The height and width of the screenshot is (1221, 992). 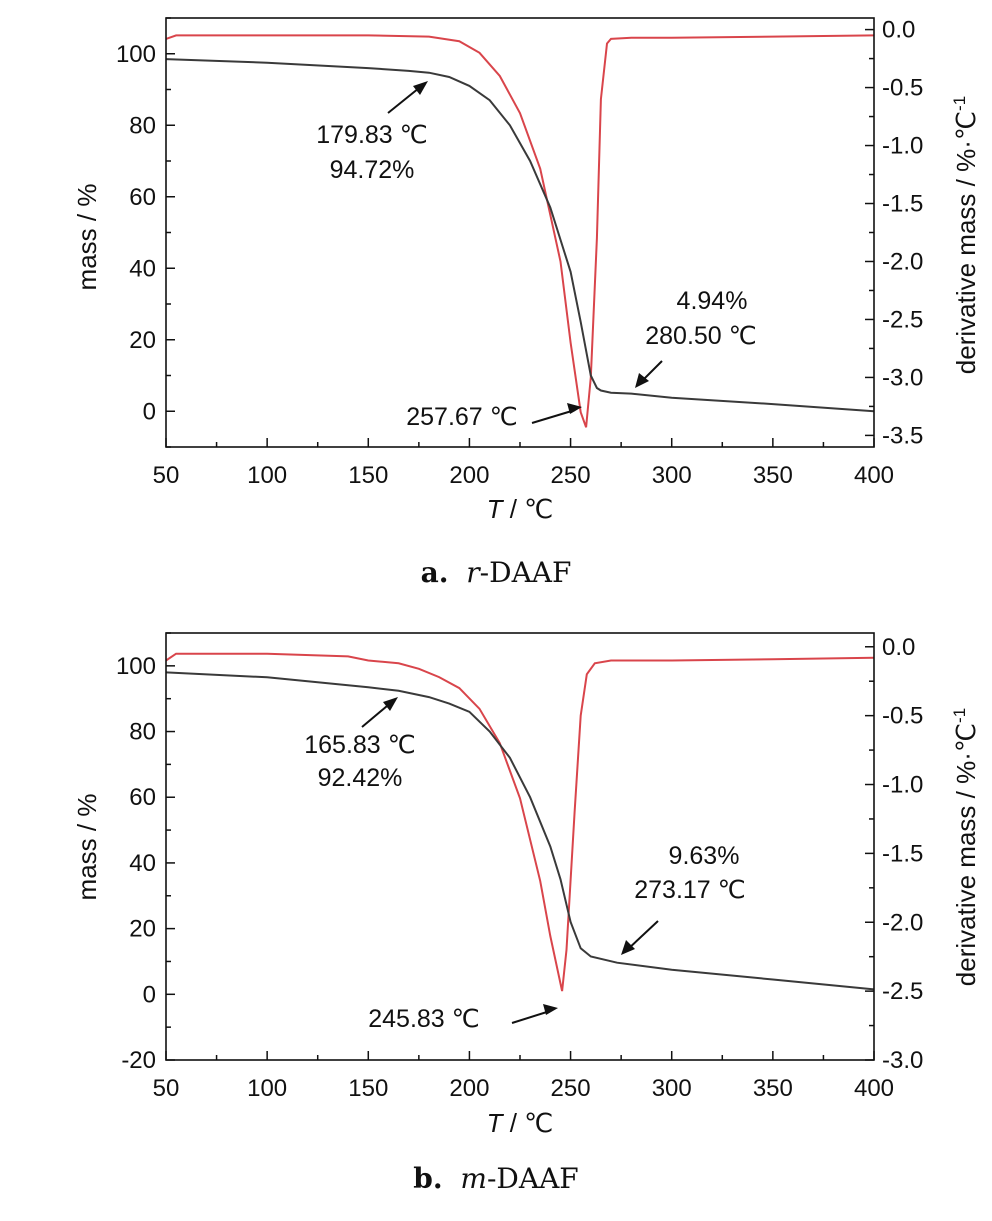 I want to click on chart-b-x-tick-label: 100, so click(x=267, y=1088).